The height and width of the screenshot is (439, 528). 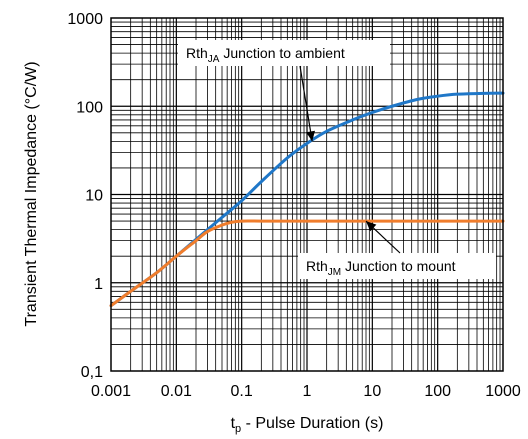 I want to click on y-tick-label: 10, so click(x=94, y=196).